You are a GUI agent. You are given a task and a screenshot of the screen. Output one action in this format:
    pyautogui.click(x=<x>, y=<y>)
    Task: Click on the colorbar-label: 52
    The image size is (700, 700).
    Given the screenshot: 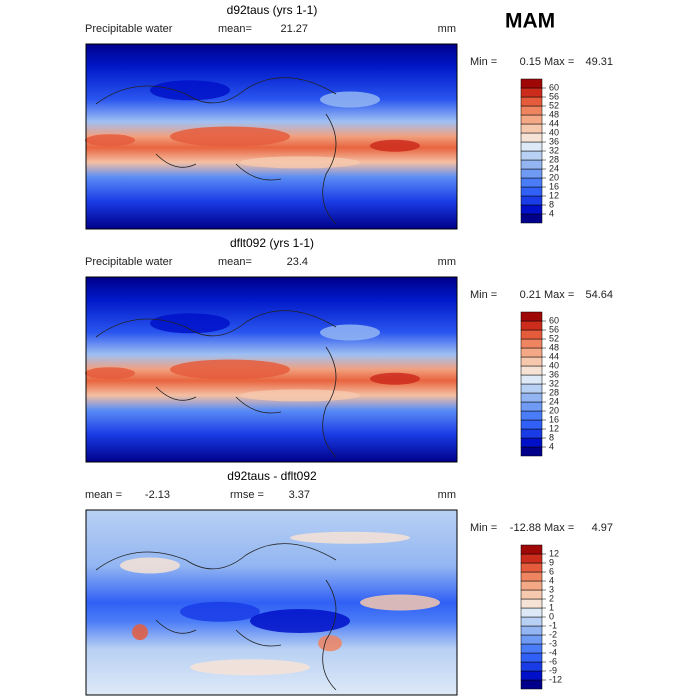 What is the action you would take?
    pyautogui.click(x=554, y=338)
    